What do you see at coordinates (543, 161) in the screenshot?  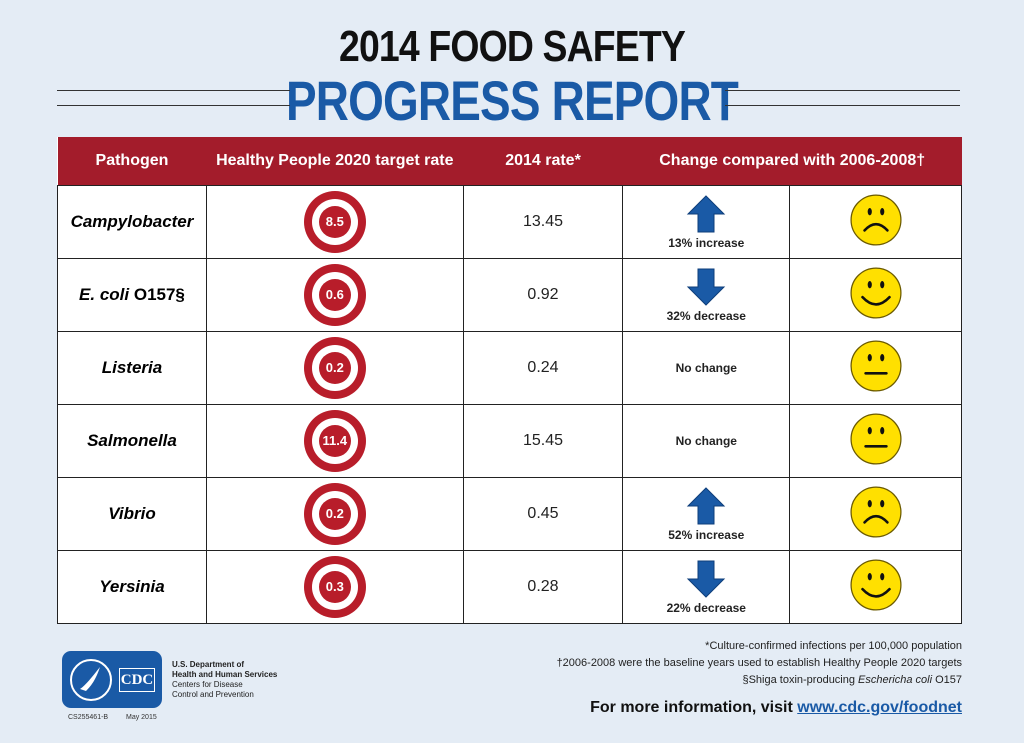 I see `column-header-rate: 2014 rate*` at bounding box center [543, 161].